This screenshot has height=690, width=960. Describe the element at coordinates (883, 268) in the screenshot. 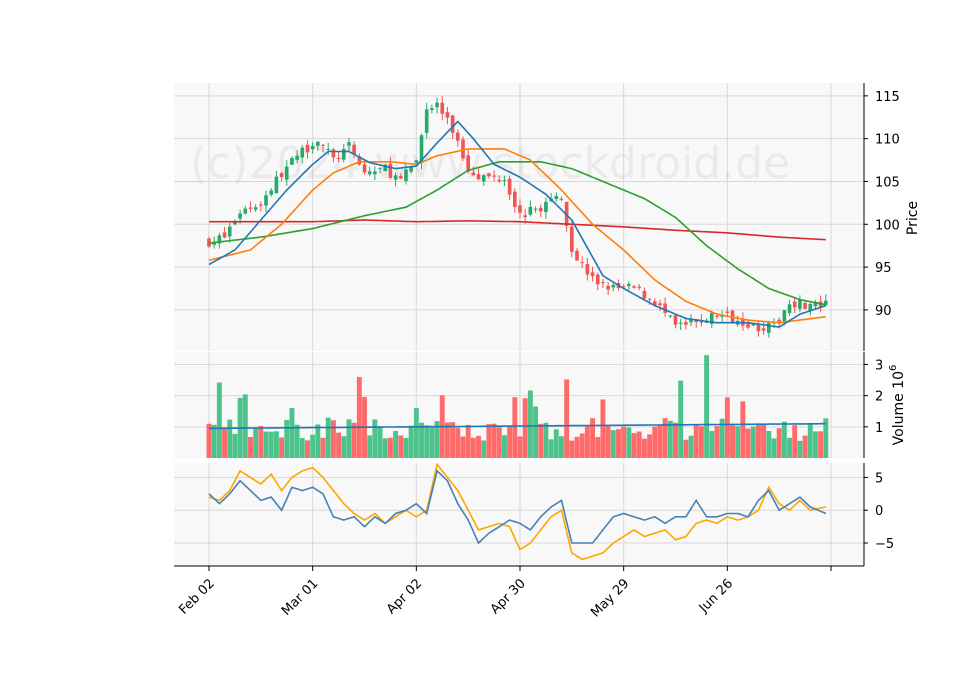

I see `price-tick-label: 95` at that location.